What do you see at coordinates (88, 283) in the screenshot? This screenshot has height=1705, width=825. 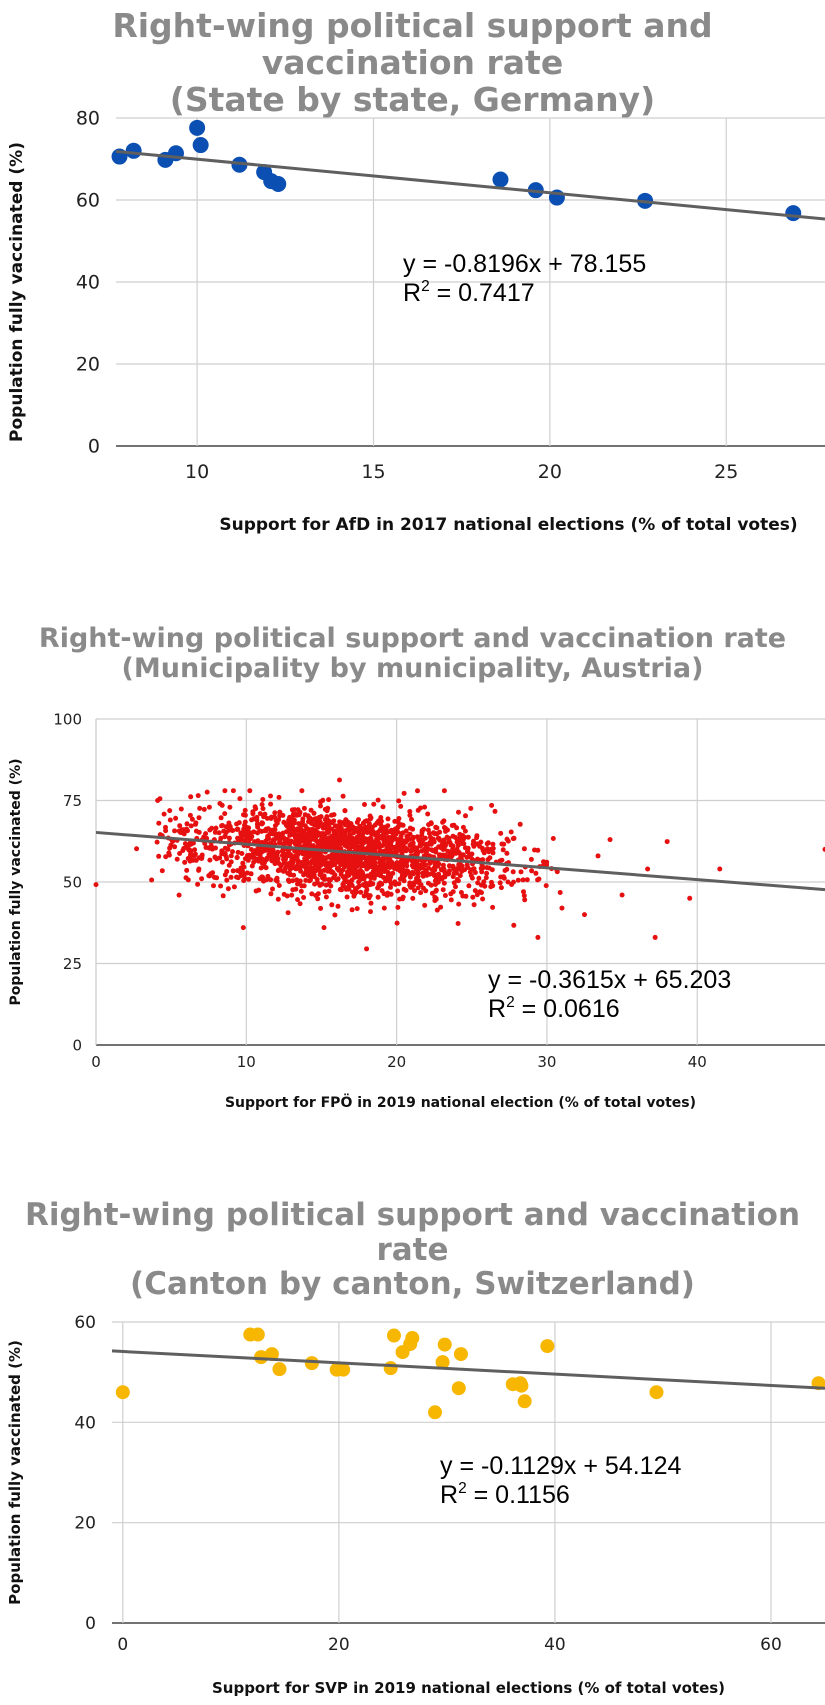 I see `y-tick-label: 40` at bounding box center [88, 283].